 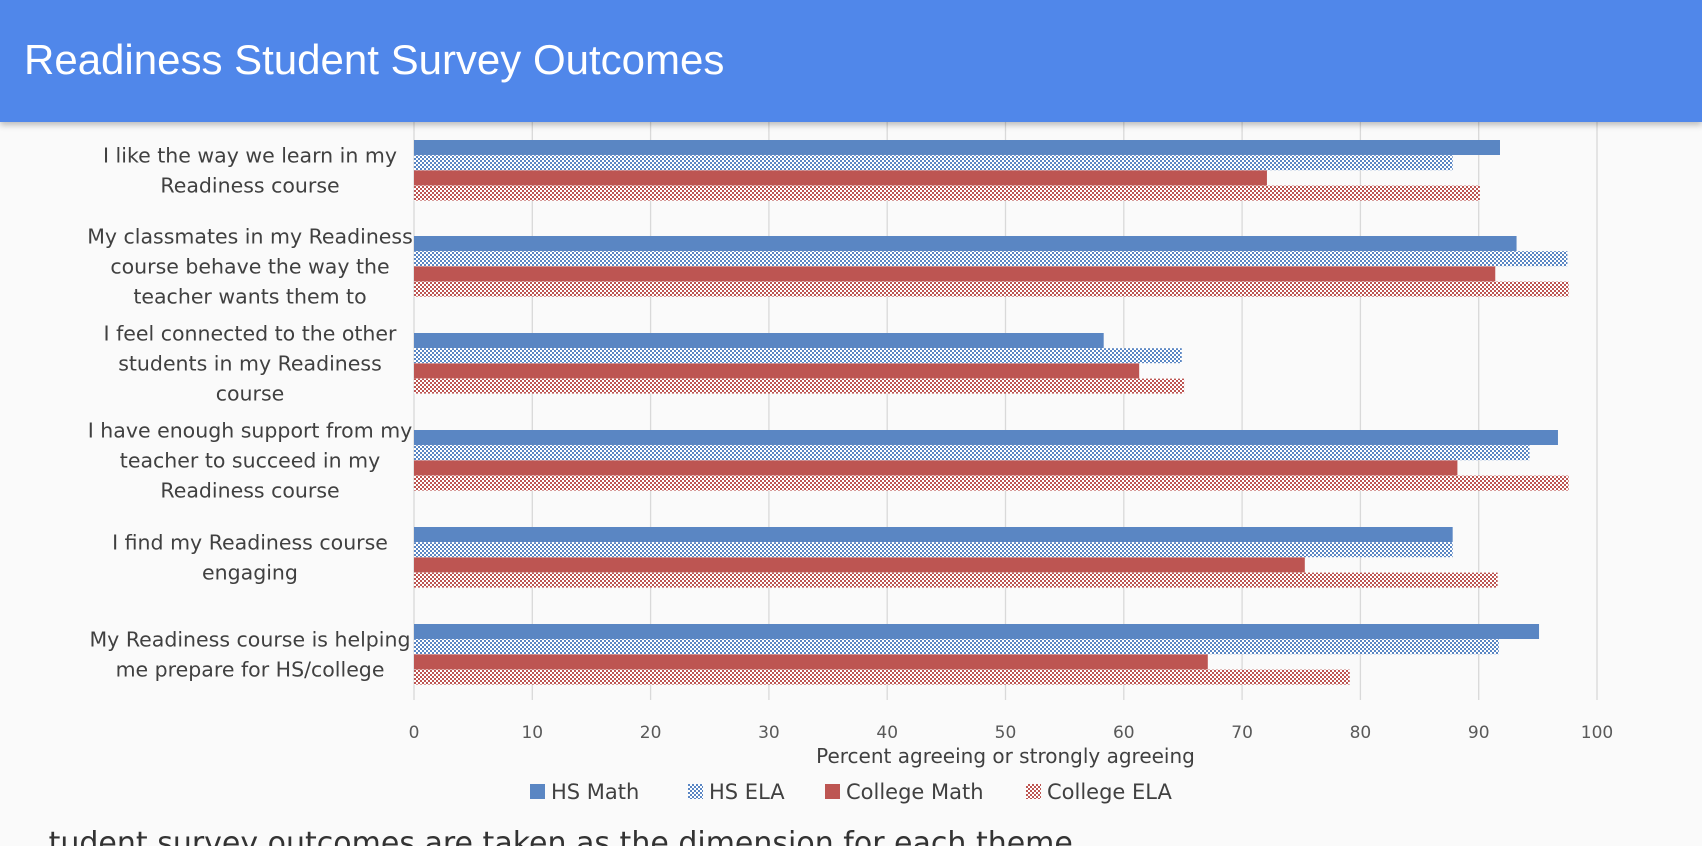 I want to click on x-tick-label: 30, so click(x=769, y=733).